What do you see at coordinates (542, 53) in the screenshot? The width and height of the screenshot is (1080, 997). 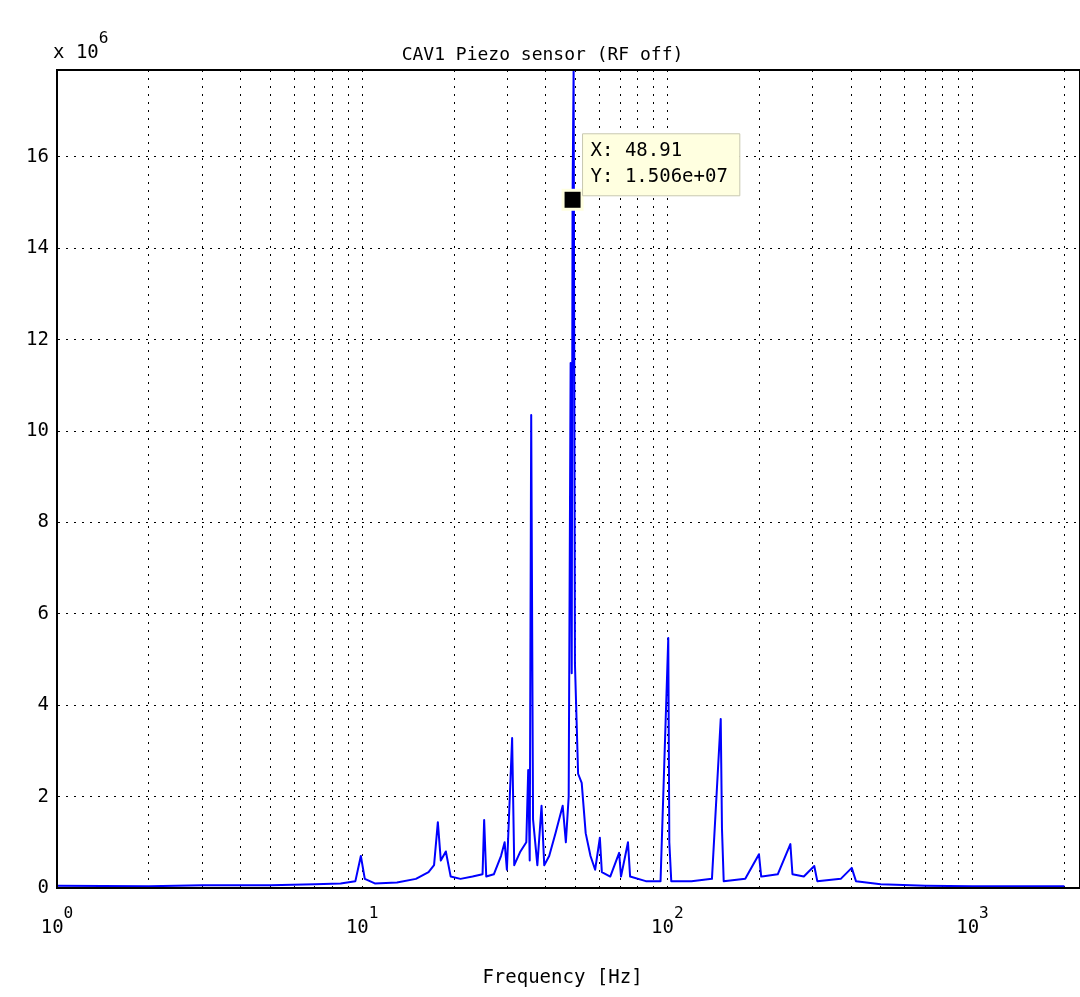 I see `chart-title: CAV1 Piezo sensor (RF off)` at bounding box center [542, 53].